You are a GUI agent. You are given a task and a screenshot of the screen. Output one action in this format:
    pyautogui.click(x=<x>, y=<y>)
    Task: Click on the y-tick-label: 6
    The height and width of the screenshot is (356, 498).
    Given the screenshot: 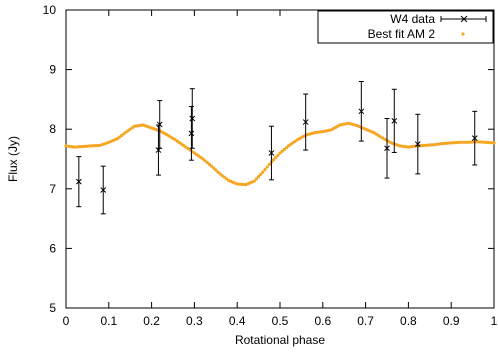 What is the action you would take?
    pyautogui.click(x=52, y=248)
    